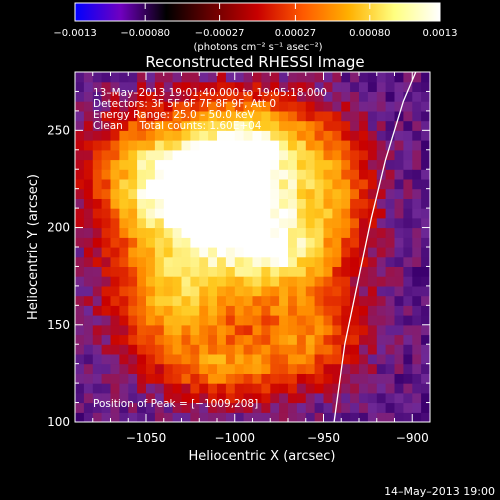  What do you see at coordinates (254, 62) in the screenshot?
I see `chart-title: Reconstructed RHESSI Image` at bounding box center [254, 62].